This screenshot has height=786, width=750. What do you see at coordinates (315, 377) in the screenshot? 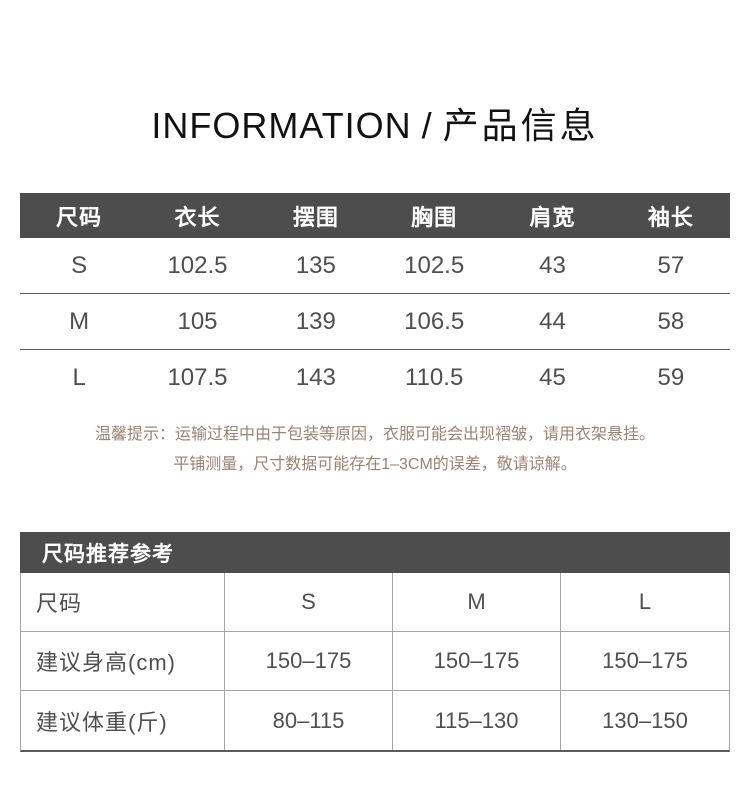
I see `table-cell: 143` at bounding box center [315, 377].